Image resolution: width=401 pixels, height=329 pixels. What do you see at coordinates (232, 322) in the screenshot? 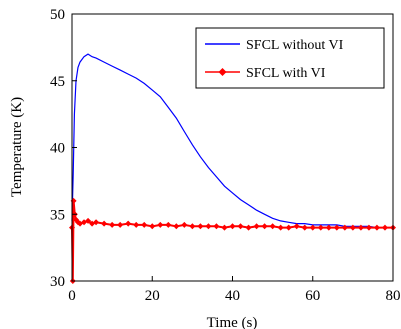
I see `x-axis-label: Time (s)` at bounding box center [232, 322].